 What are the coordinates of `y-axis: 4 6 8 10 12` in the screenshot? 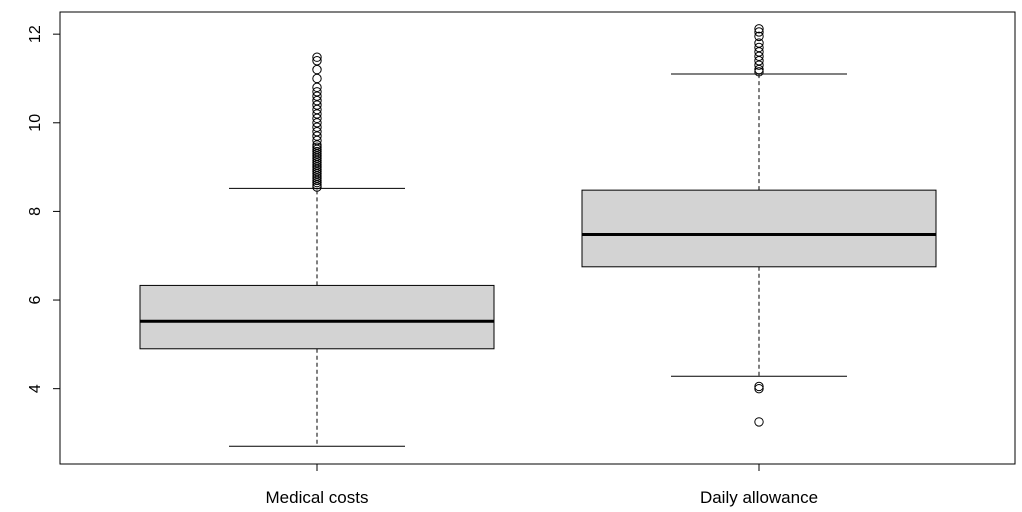 It's located at (43, 209).